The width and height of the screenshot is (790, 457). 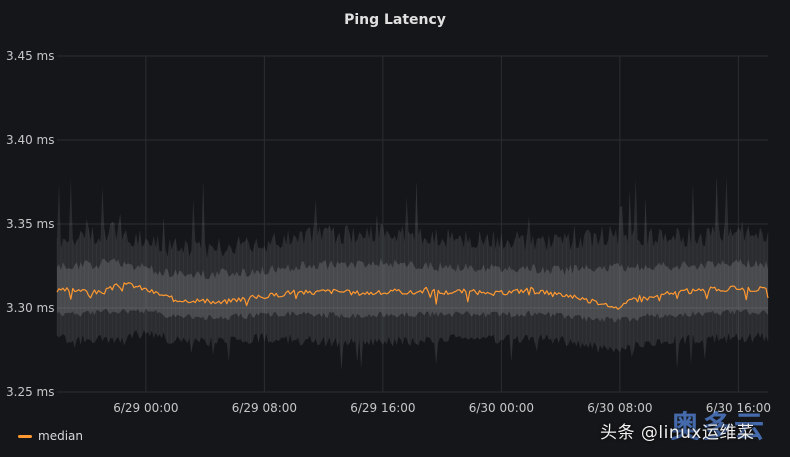 I want to click on y-tick-label: 3.40 ms, so click(x=30, y=140).